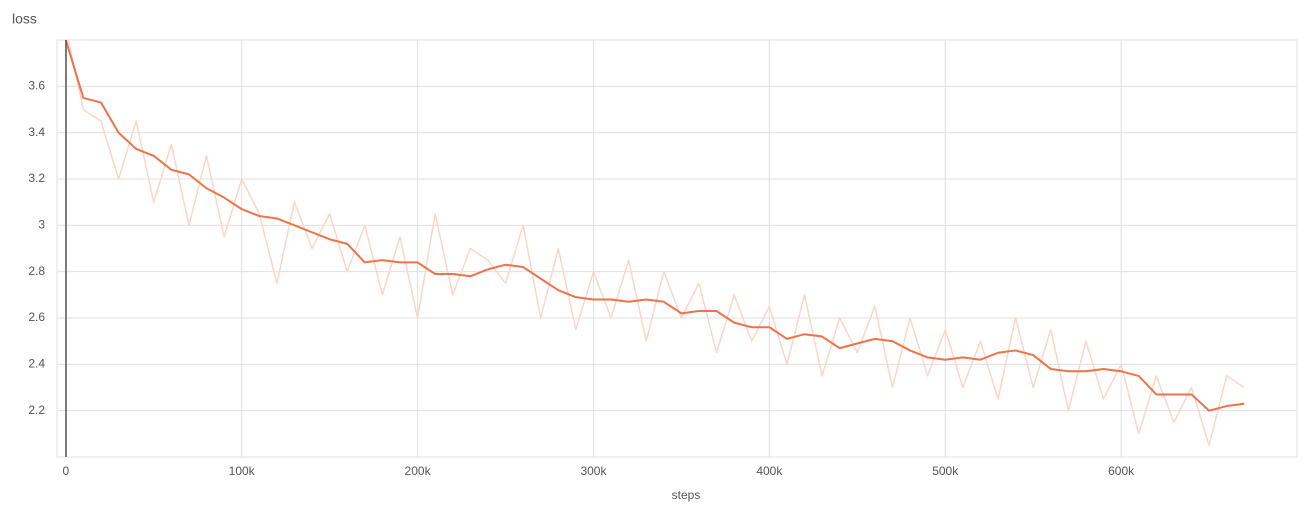 The image size is (1313, 526). I want to click on y-tick-label: 3.2, so click(36, 178).